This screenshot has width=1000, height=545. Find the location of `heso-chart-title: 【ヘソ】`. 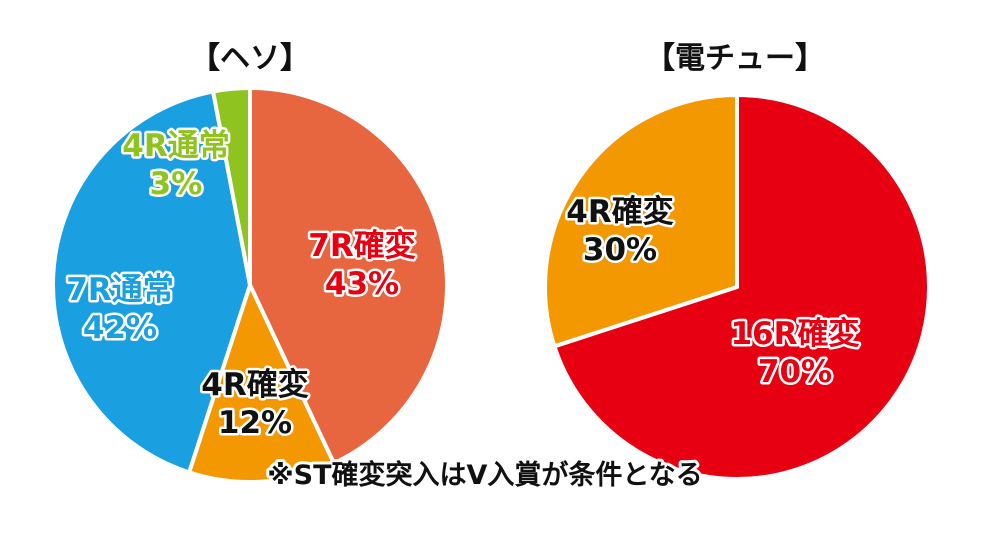

heso-chart-title: 【ヘソ】 is located at coordinates (250, 58).